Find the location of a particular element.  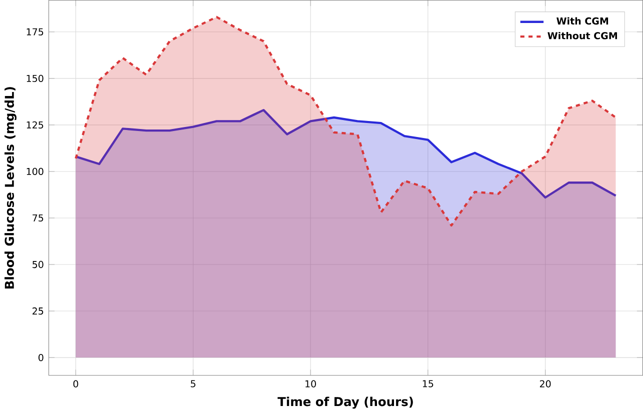

legend-label: Without CGM is located at coordinates (582, 36).